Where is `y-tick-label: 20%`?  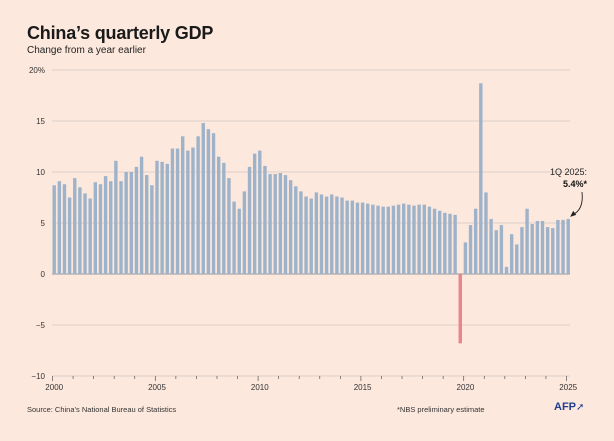 y-tick-label: 20% is located at coordinates (37, 70).